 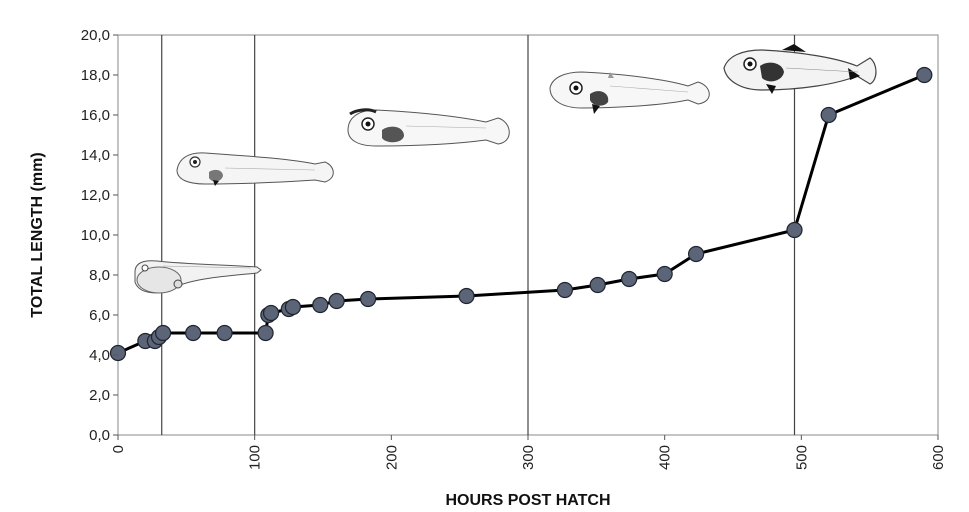 I want to click on y-tick-label: 10,0, so click(x=95, y=235).